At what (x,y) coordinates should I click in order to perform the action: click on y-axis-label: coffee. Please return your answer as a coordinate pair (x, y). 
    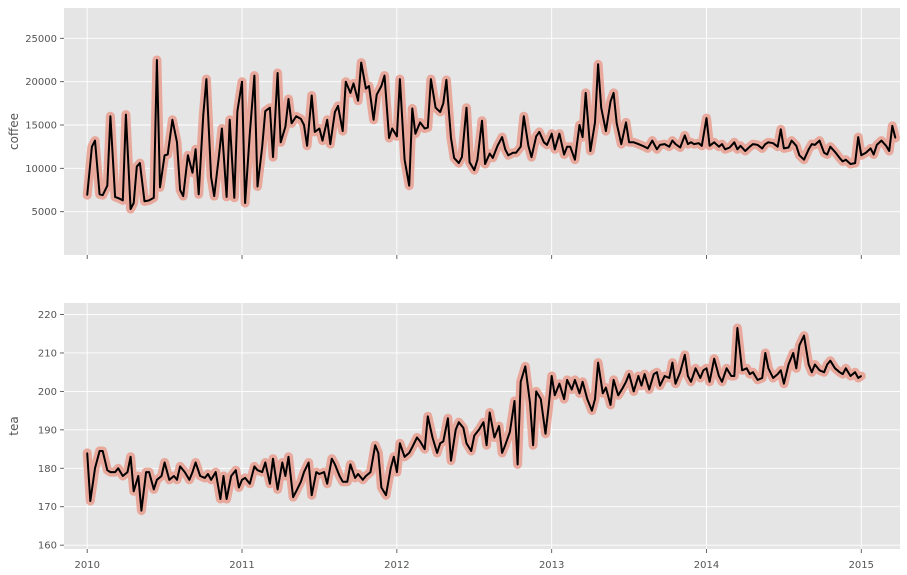
    Looking at the image, I should click on (14, 131).